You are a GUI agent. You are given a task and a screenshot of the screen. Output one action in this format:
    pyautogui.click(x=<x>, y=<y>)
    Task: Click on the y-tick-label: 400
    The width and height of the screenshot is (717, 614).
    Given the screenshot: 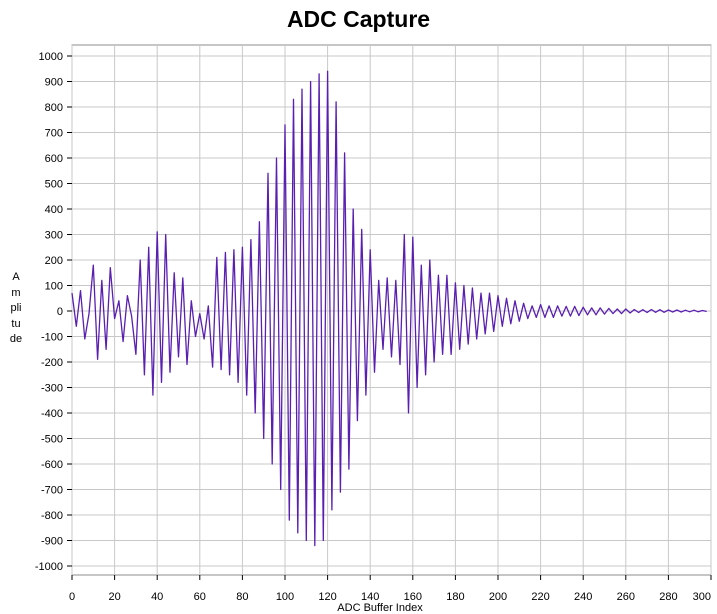 What is the action you would take?
    pyautogui.click(x=54, y=210)
    